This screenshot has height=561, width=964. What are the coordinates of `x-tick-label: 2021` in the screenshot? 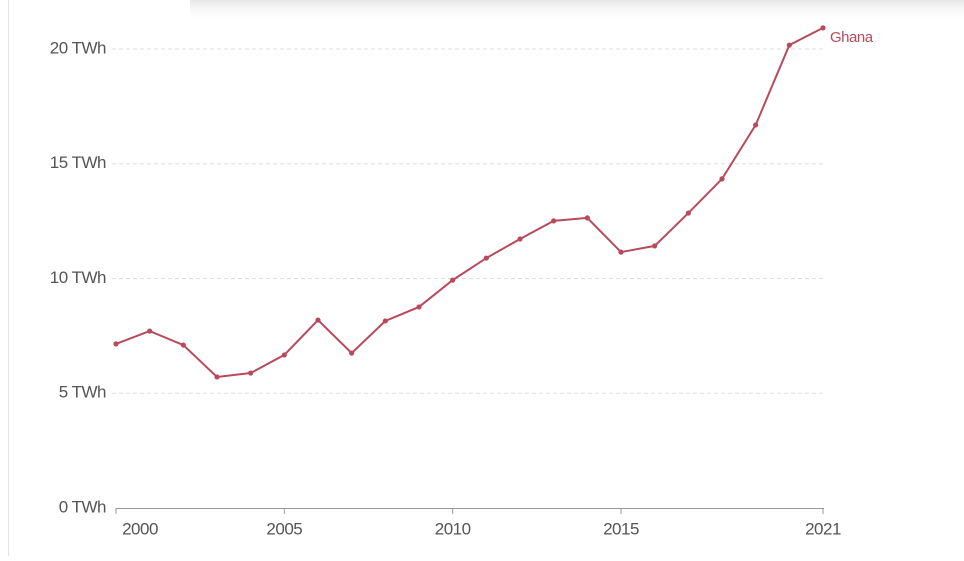 It's located at (823, 528).